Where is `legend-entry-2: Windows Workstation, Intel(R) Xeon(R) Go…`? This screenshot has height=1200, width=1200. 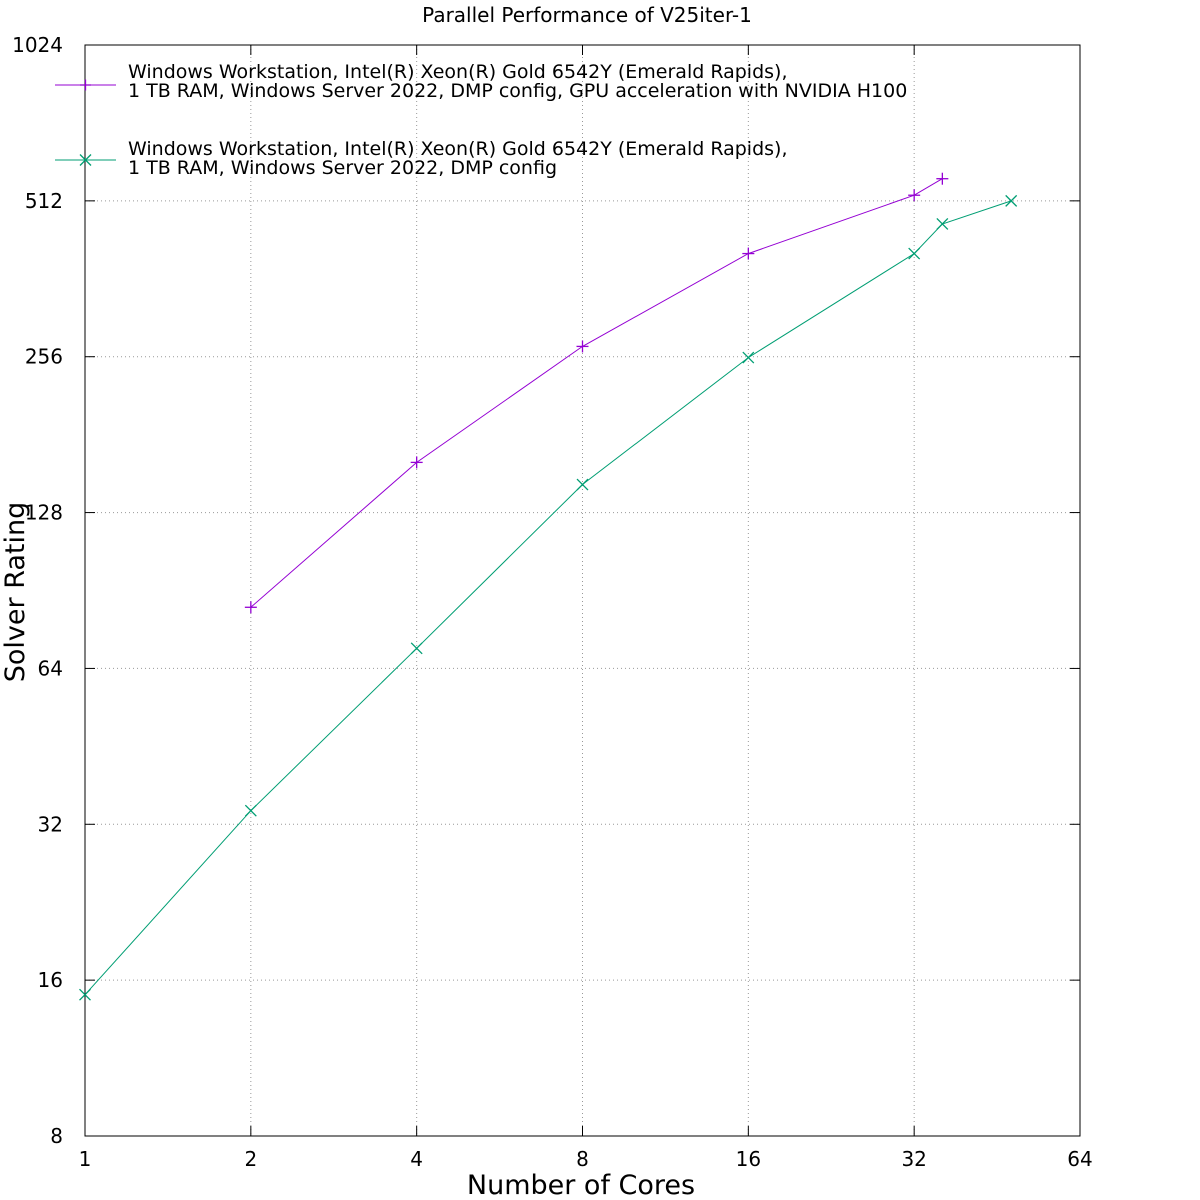
legend-entry-2: Windows Workstation, Intel(R) Xeon(R) Go… is located at coordinates (421, 158).